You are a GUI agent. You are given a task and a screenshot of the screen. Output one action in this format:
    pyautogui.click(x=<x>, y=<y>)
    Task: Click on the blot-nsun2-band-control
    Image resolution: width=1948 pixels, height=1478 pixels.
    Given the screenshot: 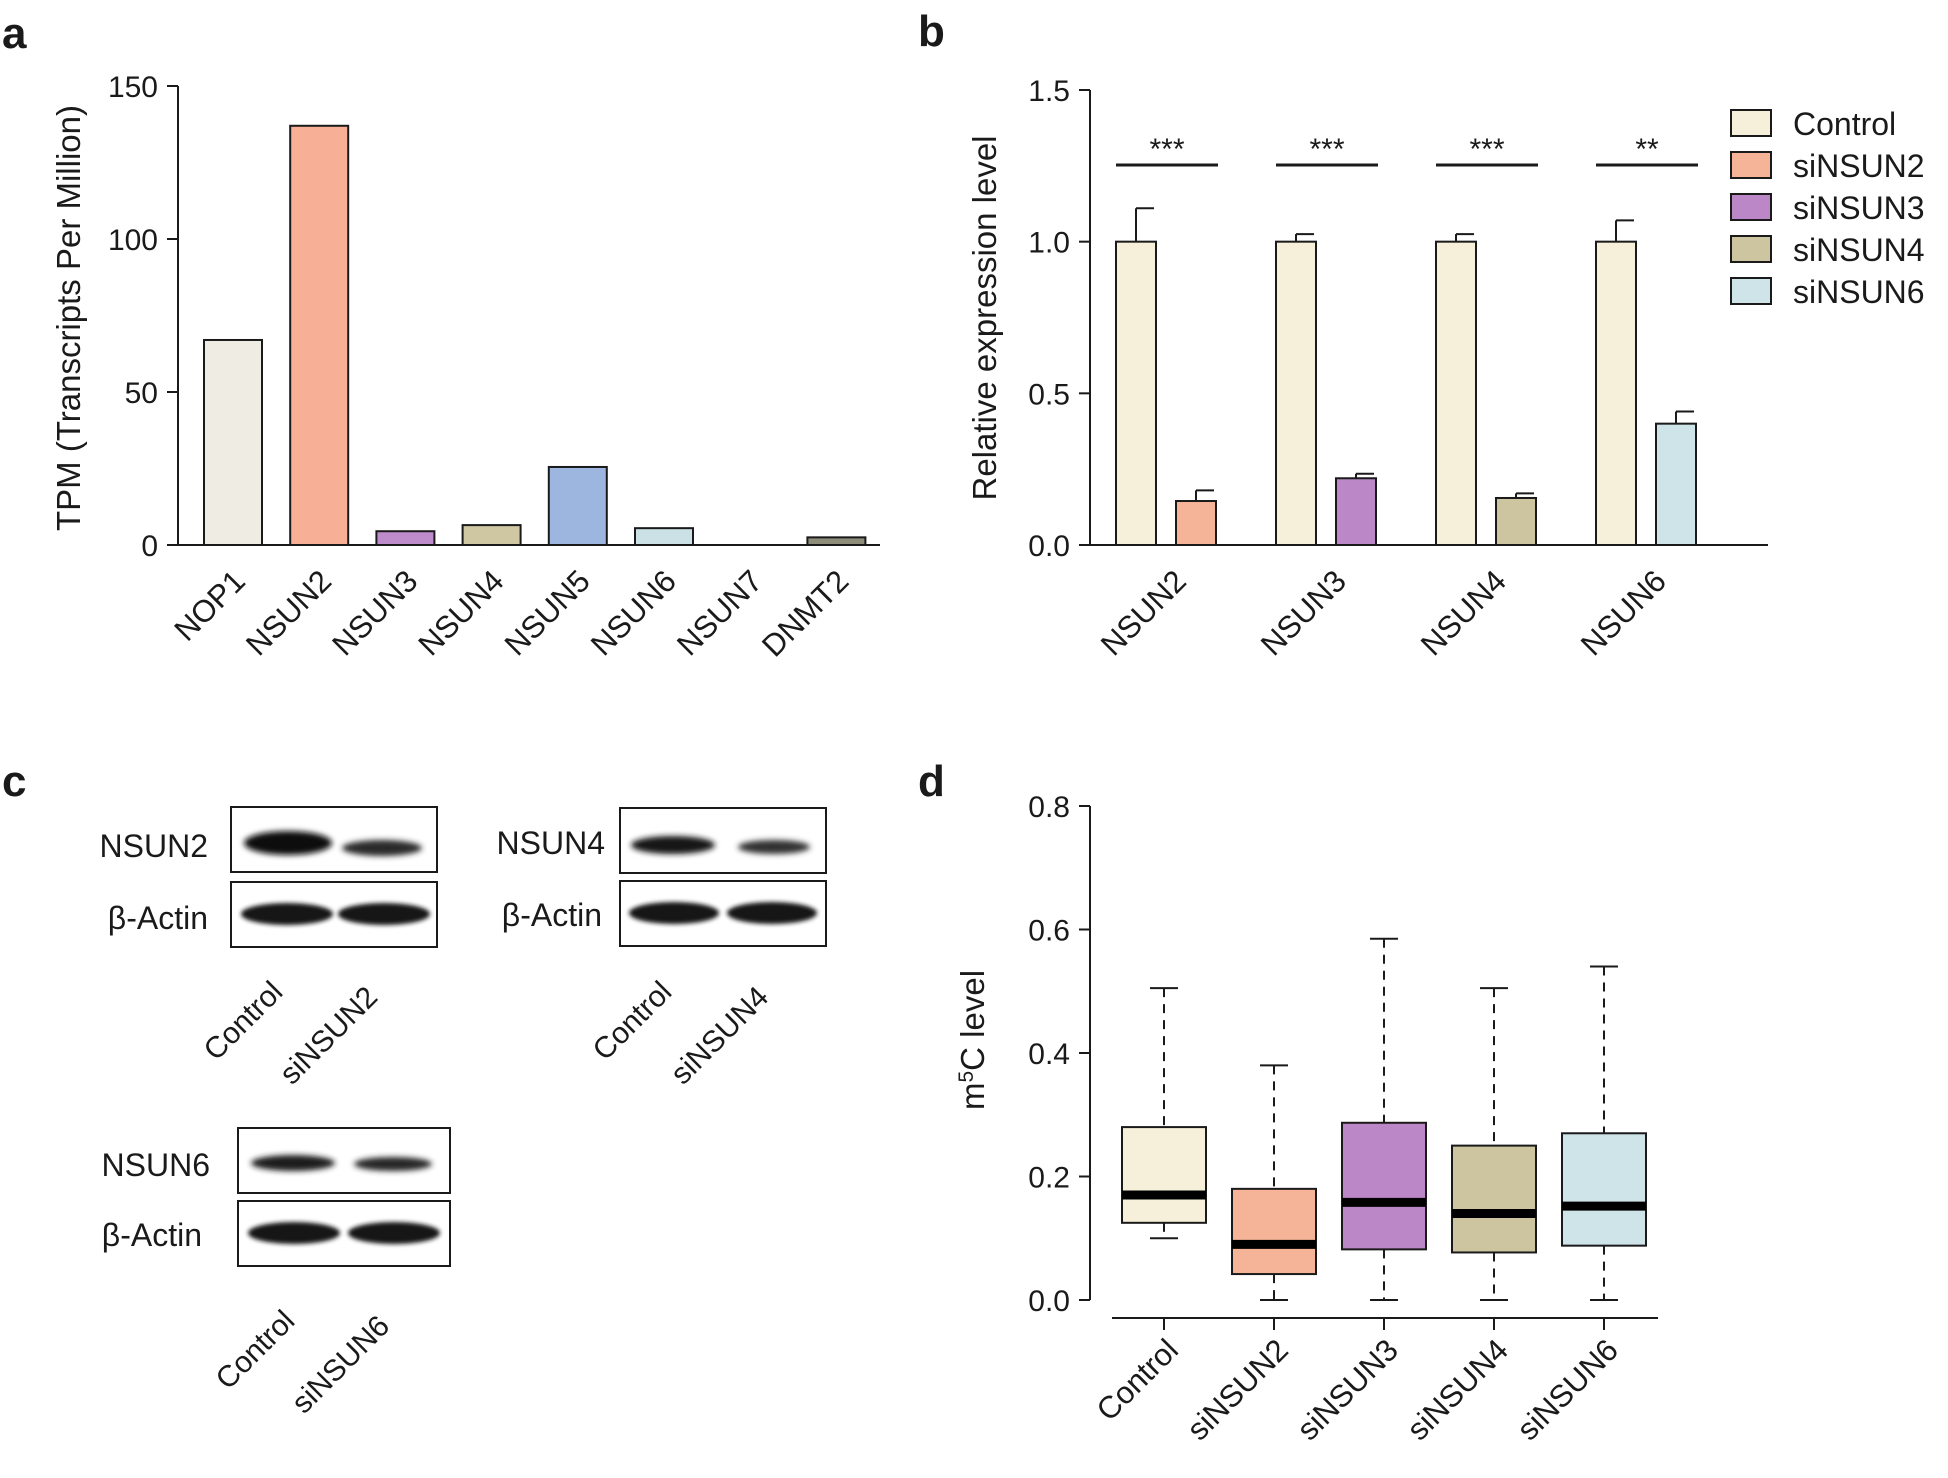 What is the action you would take?
    pyautogui.click(x=288, y=843)
    